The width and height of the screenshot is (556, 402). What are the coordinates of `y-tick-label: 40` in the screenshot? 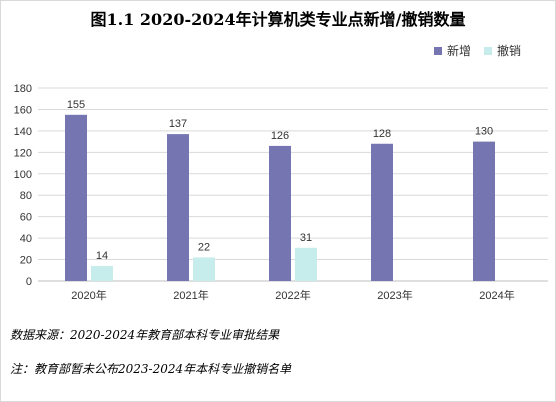 It's located at (26, 239).